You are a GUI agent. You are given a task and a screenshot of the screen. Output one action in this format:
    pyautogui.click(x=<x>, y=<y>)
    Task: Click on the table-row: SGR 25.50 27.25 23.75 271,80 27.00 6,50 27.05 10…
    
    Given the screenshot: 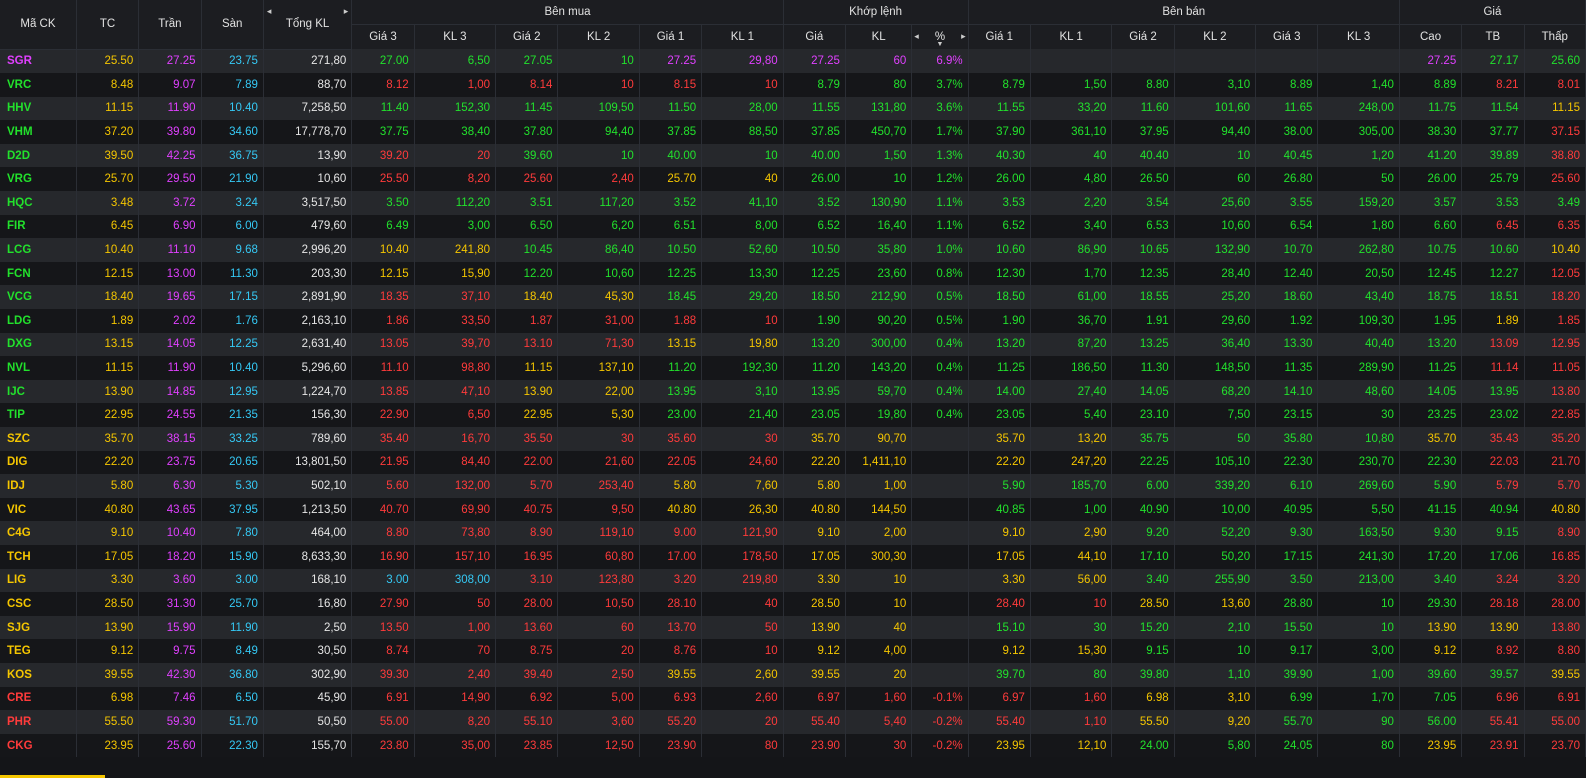 What is the action you would take?
    pyautogui.click(x=793, y=61)
    